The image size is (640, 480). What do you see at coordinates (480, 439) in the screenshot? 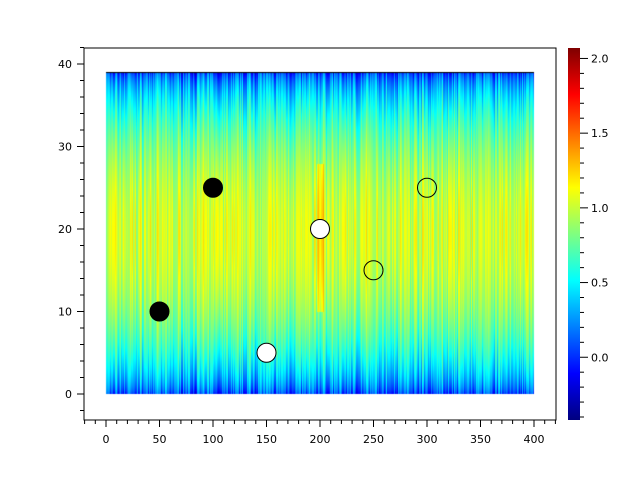
I see `x-tick-label: 350` at bounding box center [480, 439].